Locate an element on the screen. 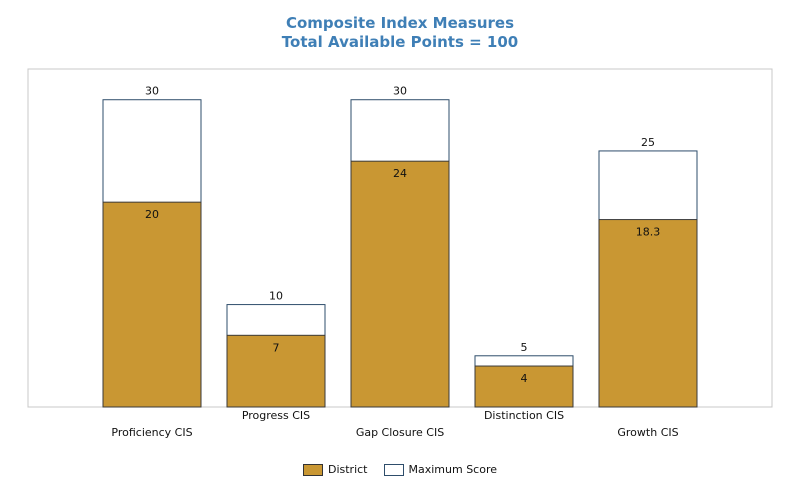 The width and height of the screenshot is (800, 500). bar-district-progress-cis is located at coordinates (276, 371).